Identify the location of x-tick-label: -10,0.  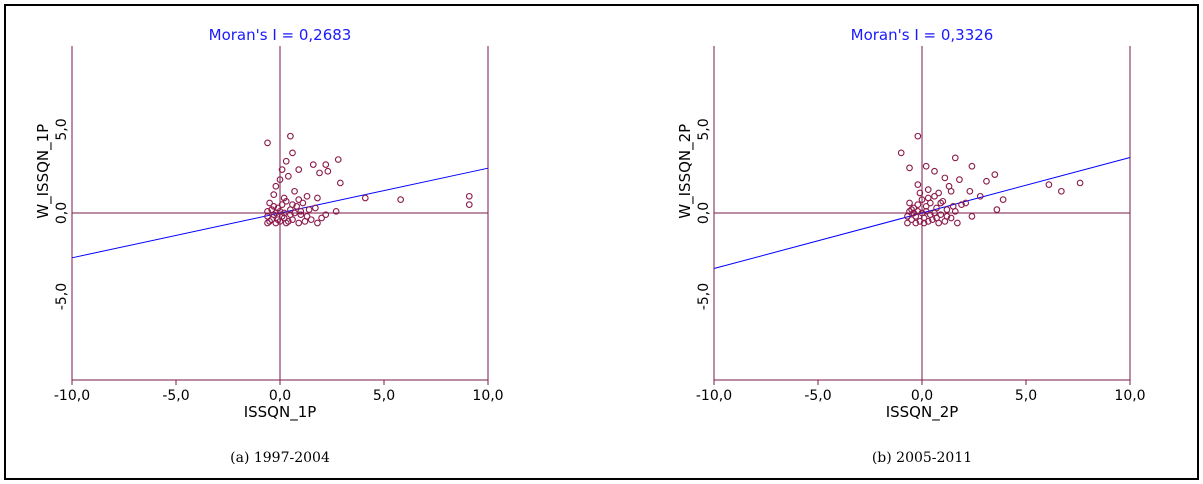
(714, 396).